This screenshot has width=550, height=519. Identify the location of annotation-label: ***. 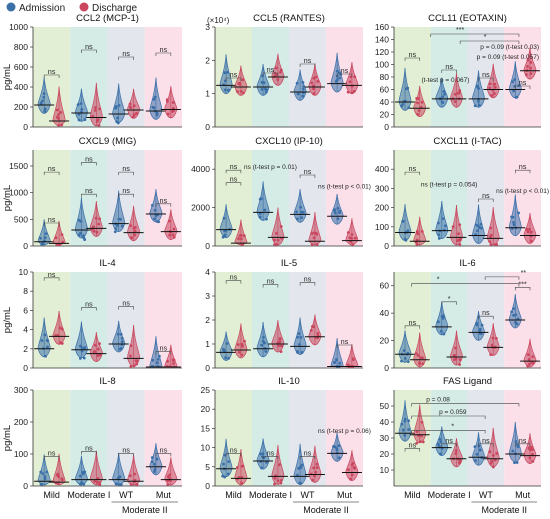
(460, 30).